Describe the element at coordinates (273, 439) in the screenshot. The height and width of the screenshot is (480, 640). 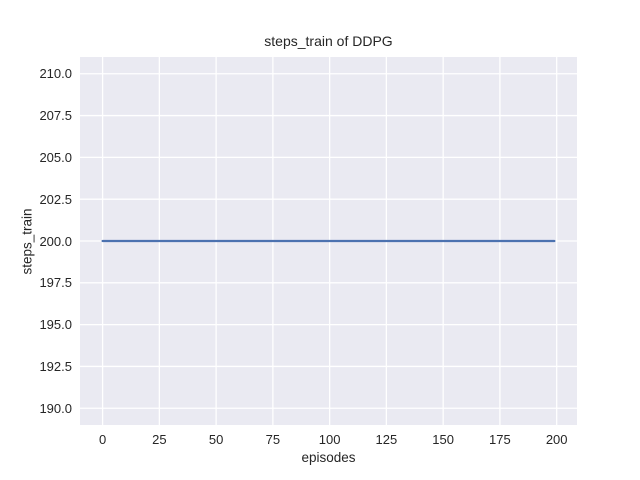
I see `x-tick-label: 75` at that location.